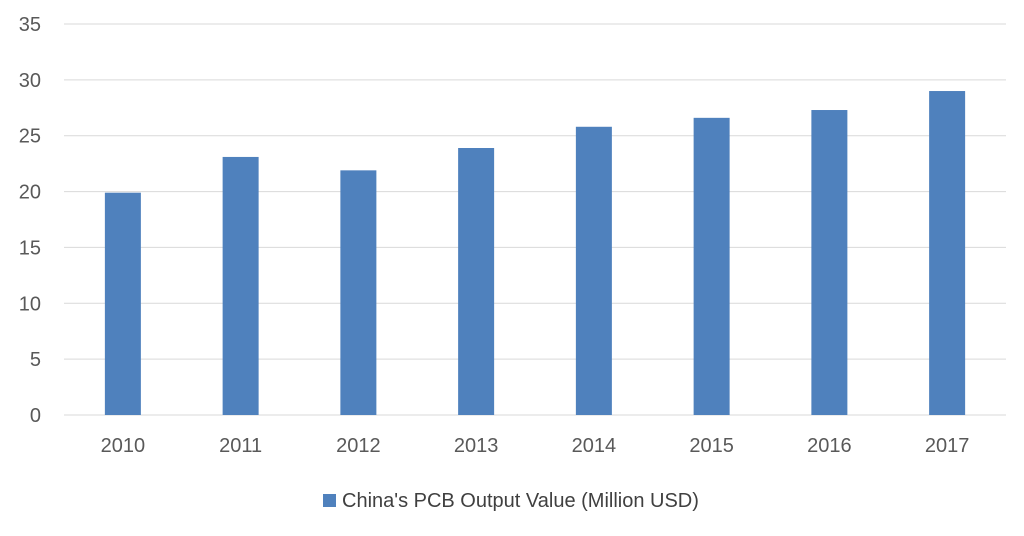 The image size is (1024, 536). What do you see at coordinates (476, 281) in the screenshot?
I see `bar-2013` at bounding box center [476, 281].